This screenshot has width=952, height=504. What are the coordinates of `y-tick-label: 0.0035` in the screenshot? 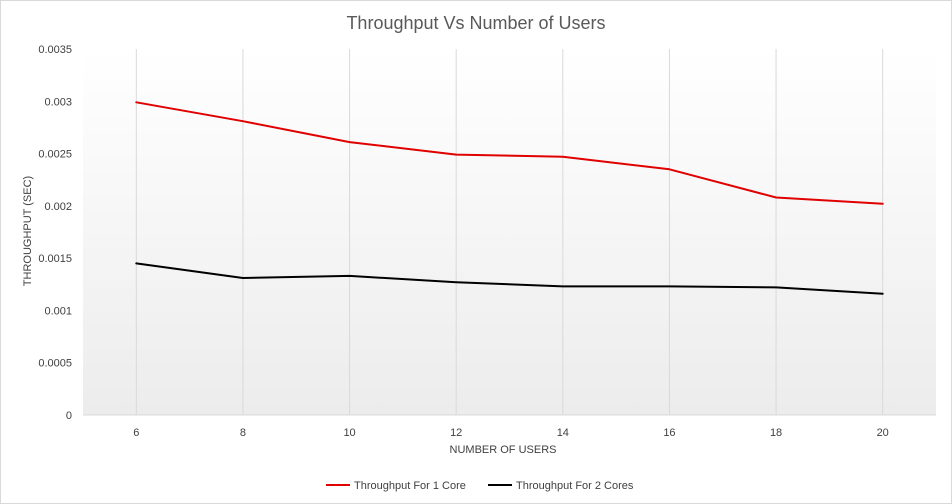 It's located at (55, 50).